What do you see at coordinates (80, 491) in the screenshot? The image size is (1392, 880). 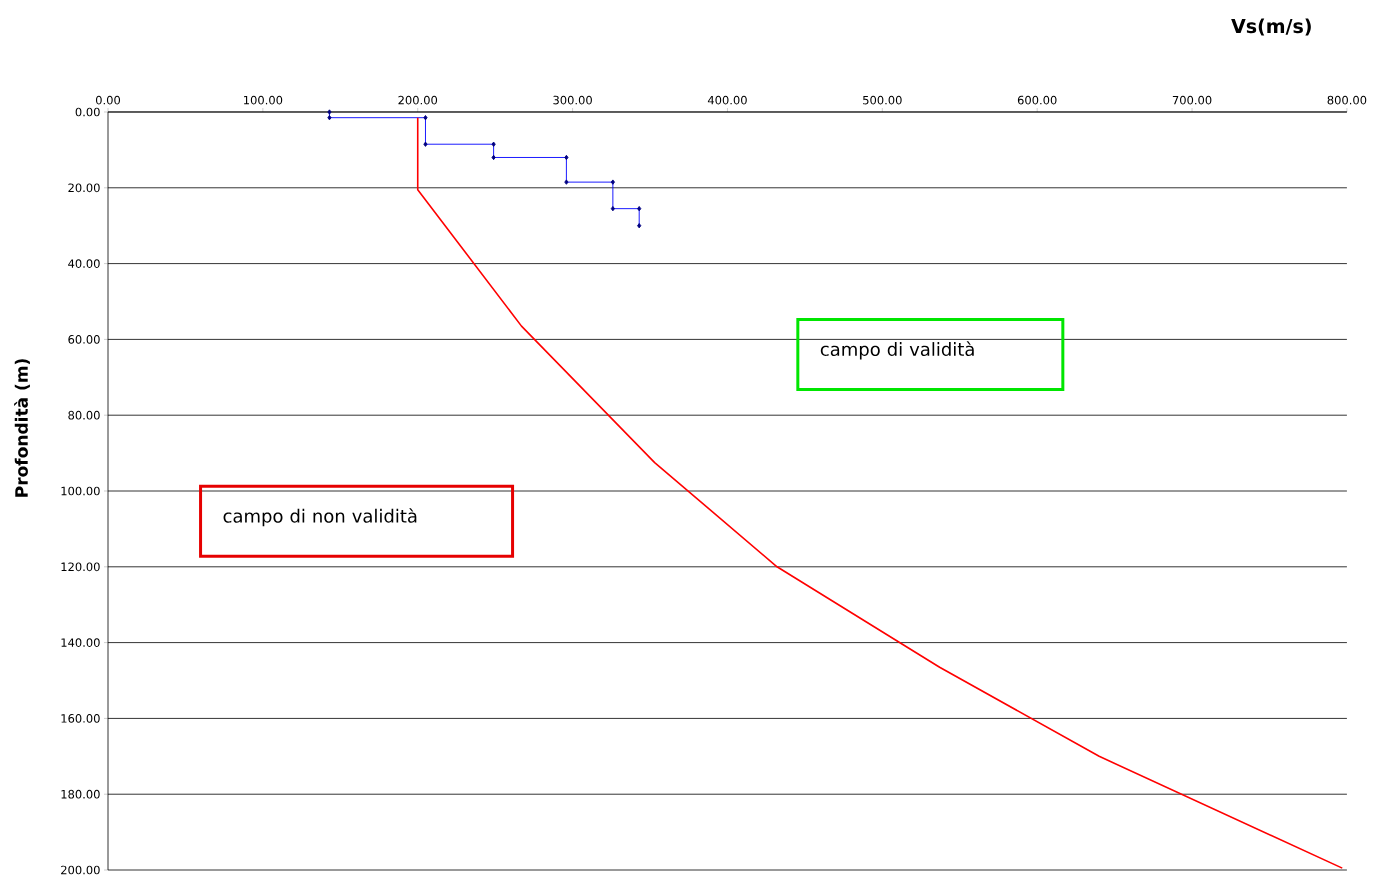 I see `y-tick-label: 100.00` at bounding box center [80, 491].